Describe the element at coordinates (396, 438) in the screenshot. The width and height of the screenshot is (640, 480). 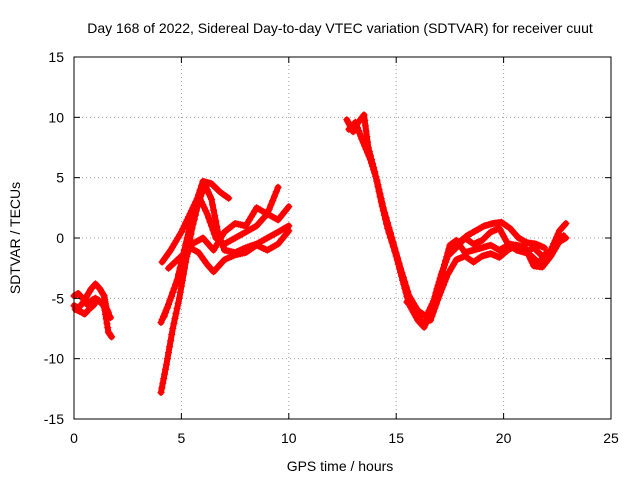
I see `x-tick-label: 15` at that location.